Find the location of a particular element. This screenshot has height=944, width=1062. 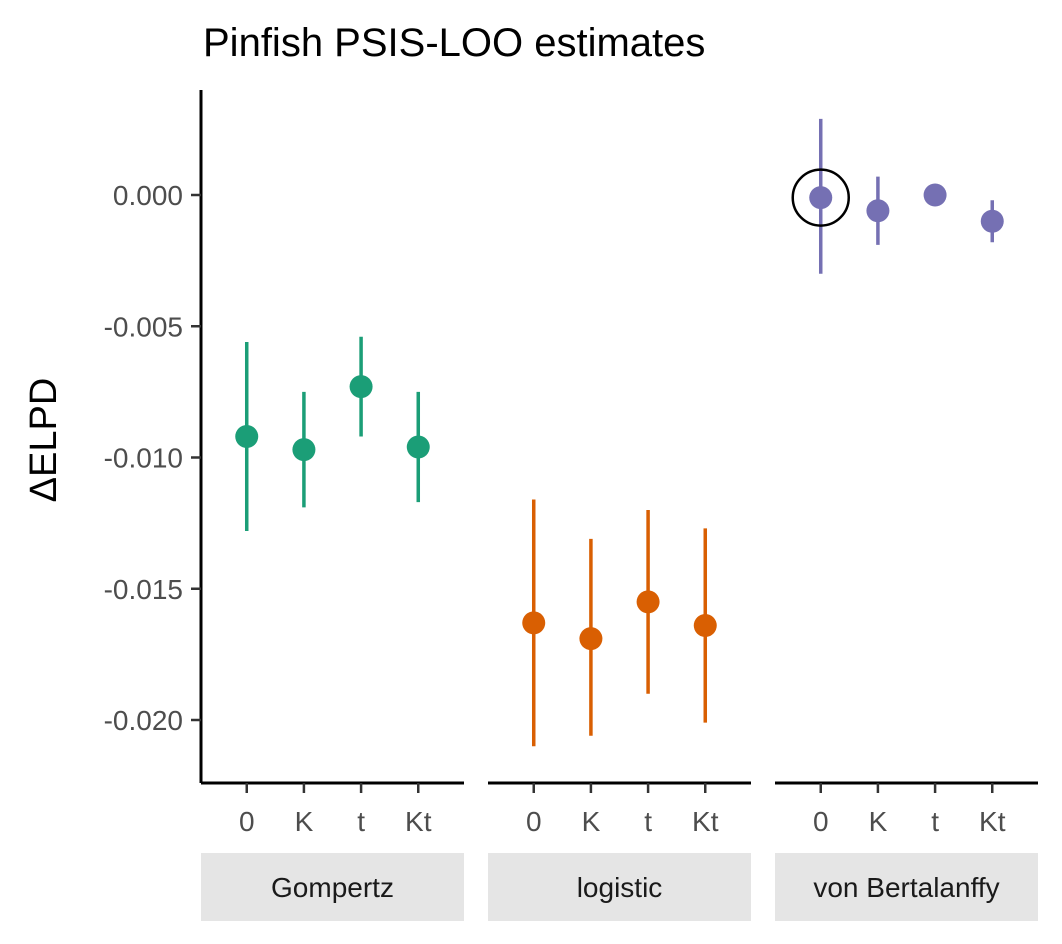

y-tick-label: 0.000 is located at coordinates (148, 195).